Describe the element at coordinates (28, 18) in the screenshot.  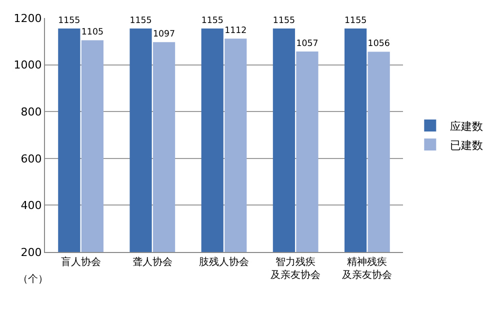
I see `y-tick-label: 1200` at that location.